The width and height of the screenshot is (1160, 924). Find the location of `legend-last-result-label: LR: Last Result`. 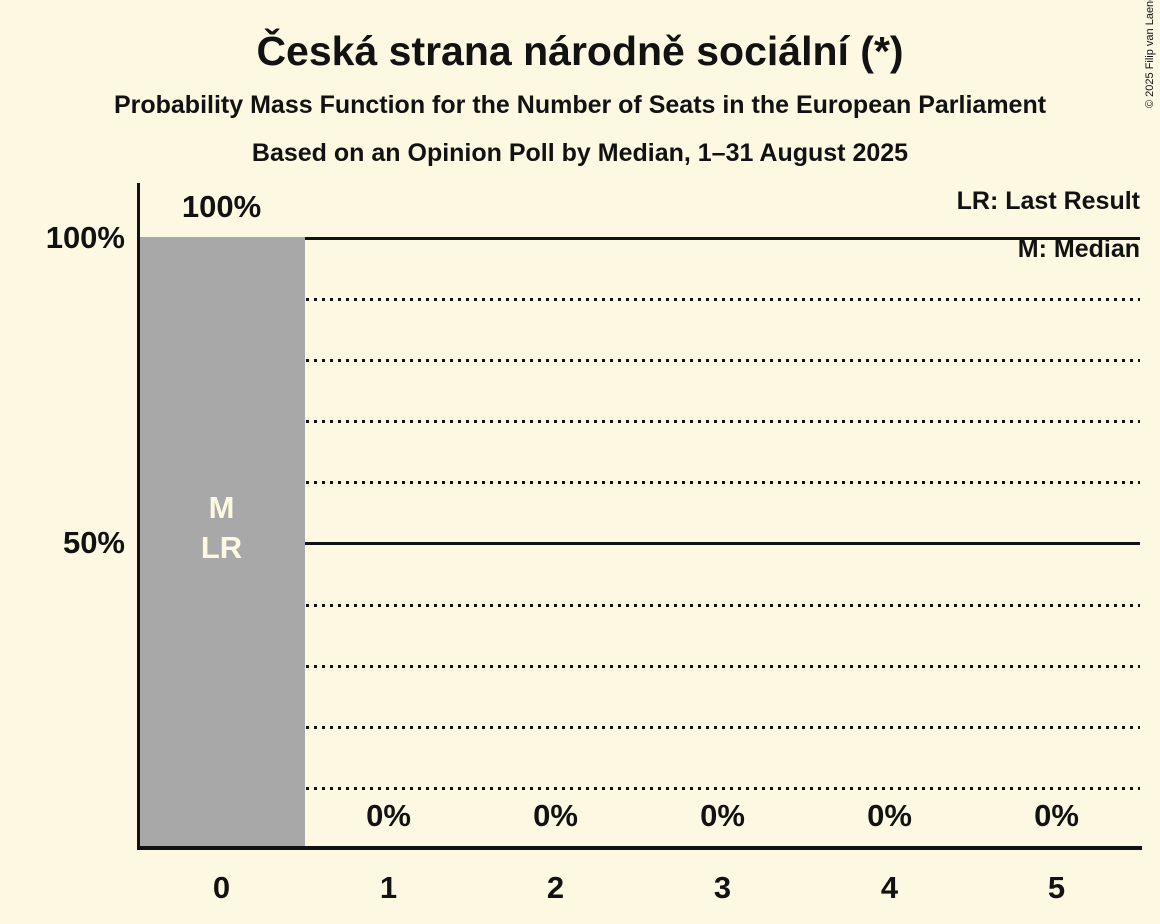

legend-last-result-label: LR: Last Result is located at coordinates (1048, 201).